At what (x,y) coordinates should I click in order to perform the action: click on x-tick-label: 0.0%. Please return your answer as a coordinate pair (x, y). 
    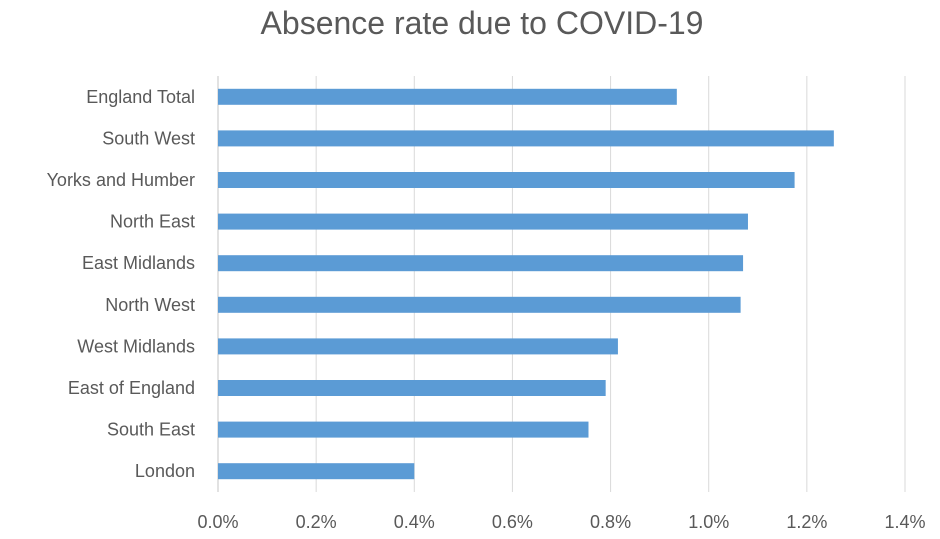
    Looking at the image, I should click on (217, 522).